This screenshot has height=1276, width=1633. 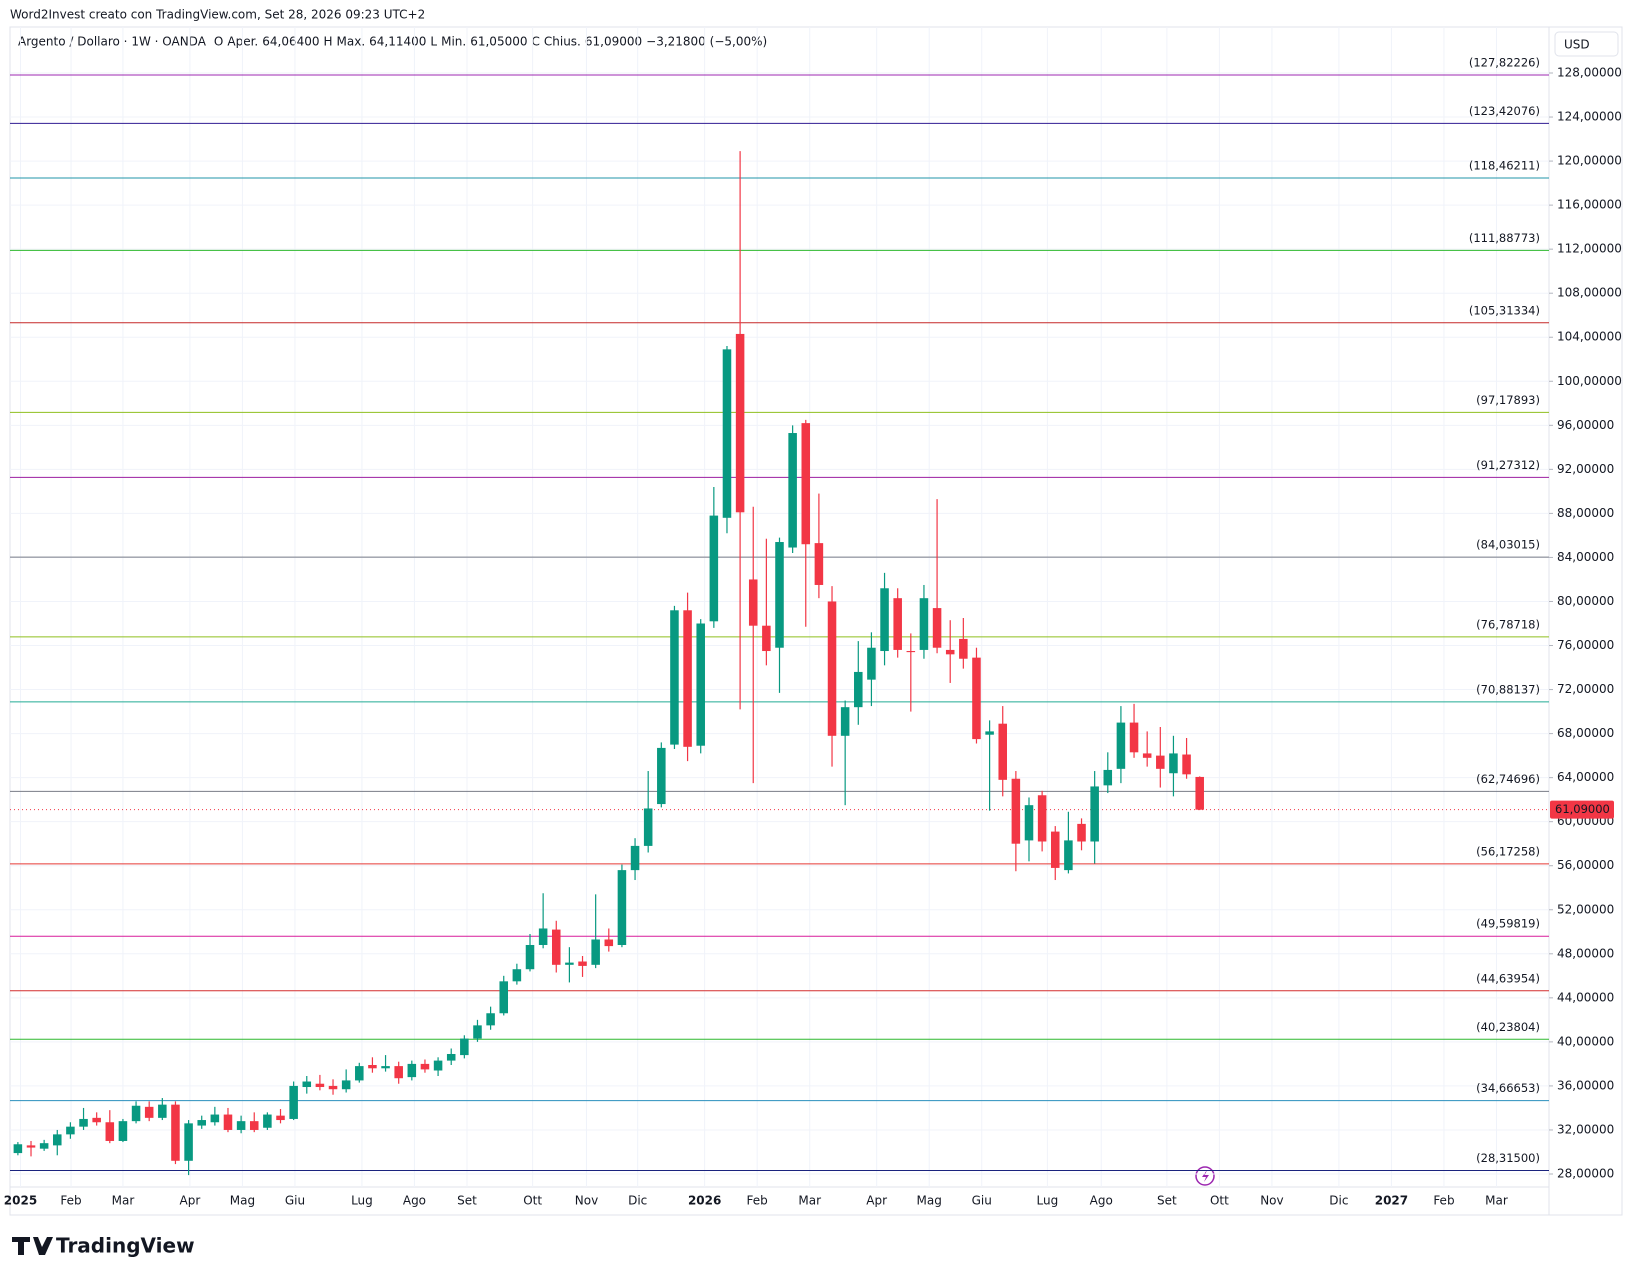 I want to click on y-tick-label: 28,00000, so click(x=1585, y=1174).